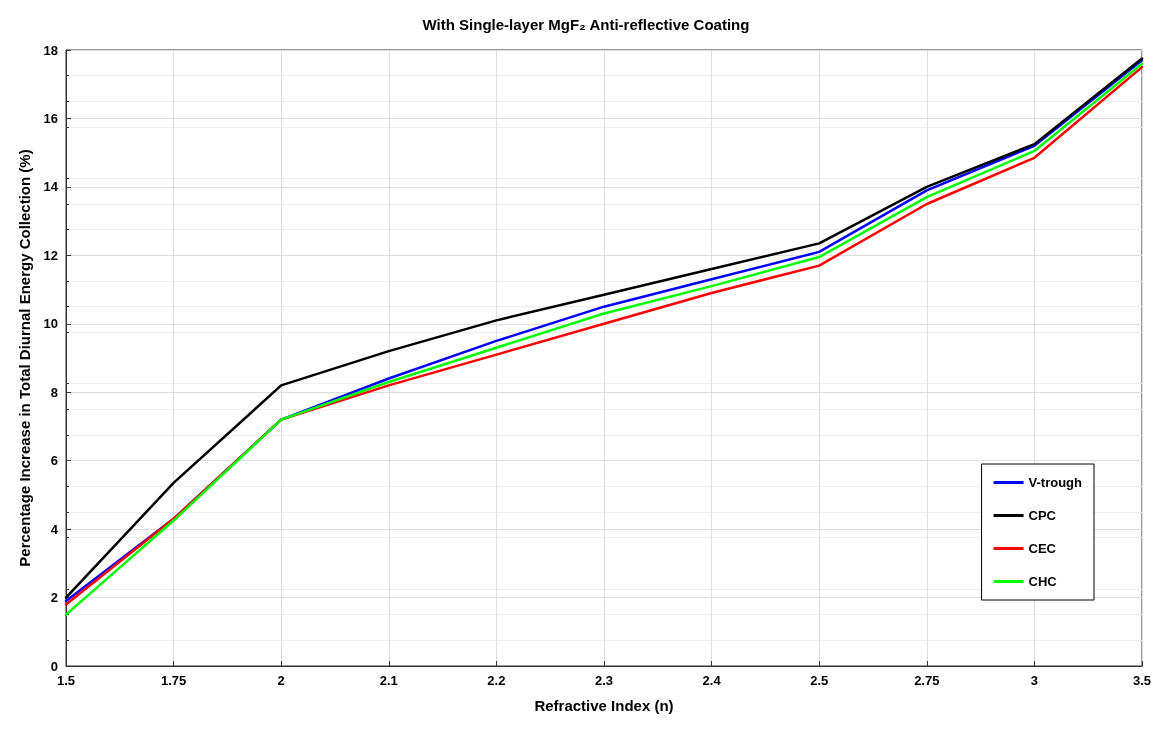 This screenshot has width=1172, height=738. What do you see at coordinates (604, 680) in the screenshot?
I see `x-tick-label: 2.3` at bounding box center [604, 680].